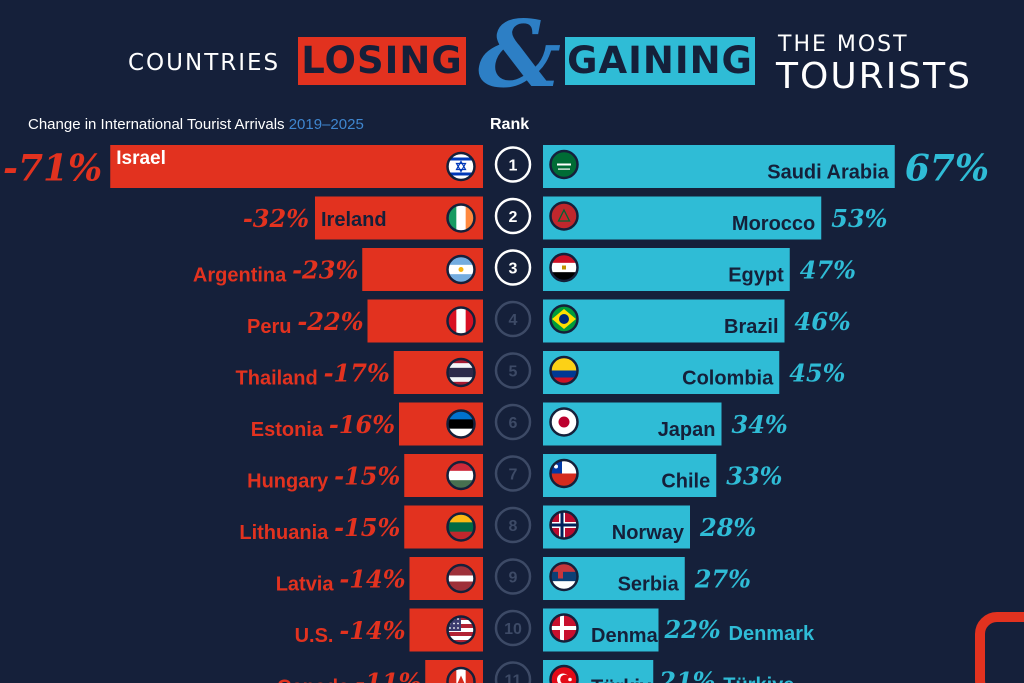  What do you see at coordinates (817, 373) in the screenshot?
I see `value-label-gaining-colombia: 45%` at bounding box center [817, 373].